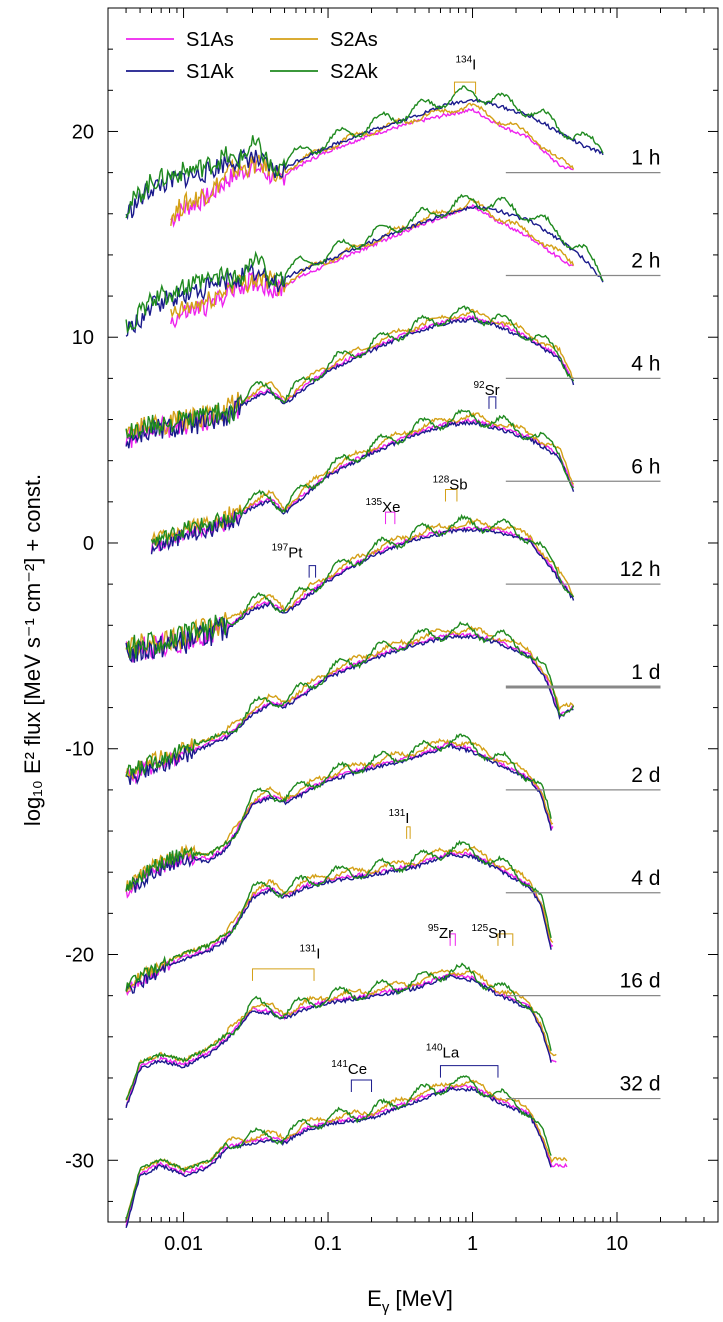 This screenshot has height=1322, width=723. Describe the element at coordinates (79, 1161) in the screenshot. I see `y-tick-label: -30` at that location.